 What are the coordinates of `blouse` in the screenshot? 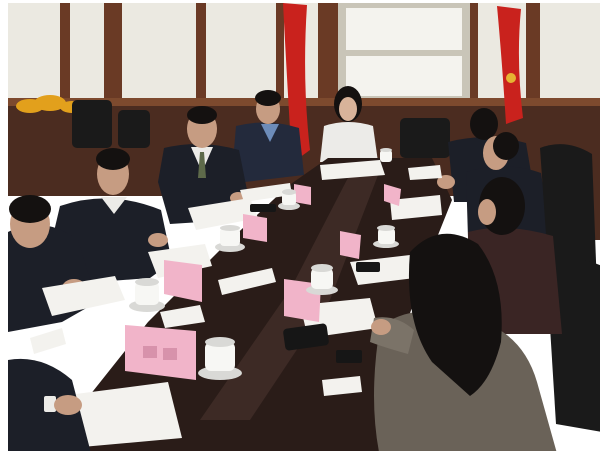 It's located at (349, 142).